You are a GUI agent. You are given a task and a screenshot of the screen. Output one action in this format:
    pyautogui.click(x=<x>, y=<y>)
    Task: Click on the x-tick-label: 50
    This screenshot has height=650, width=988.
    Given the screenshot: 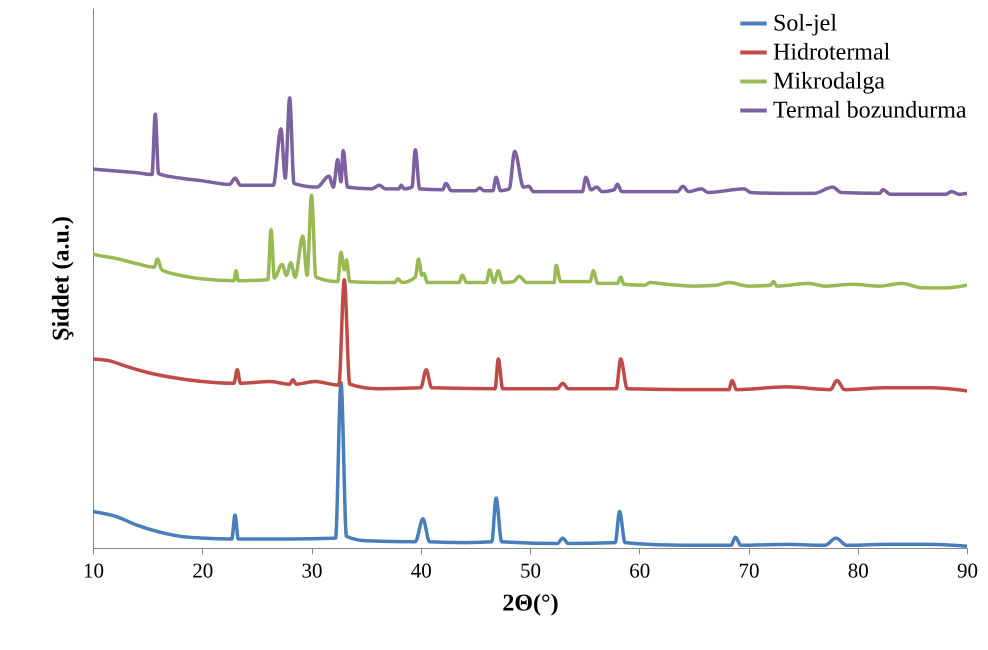 What is the action you would take?
    pyautogui.click(x=530, y=570)
    